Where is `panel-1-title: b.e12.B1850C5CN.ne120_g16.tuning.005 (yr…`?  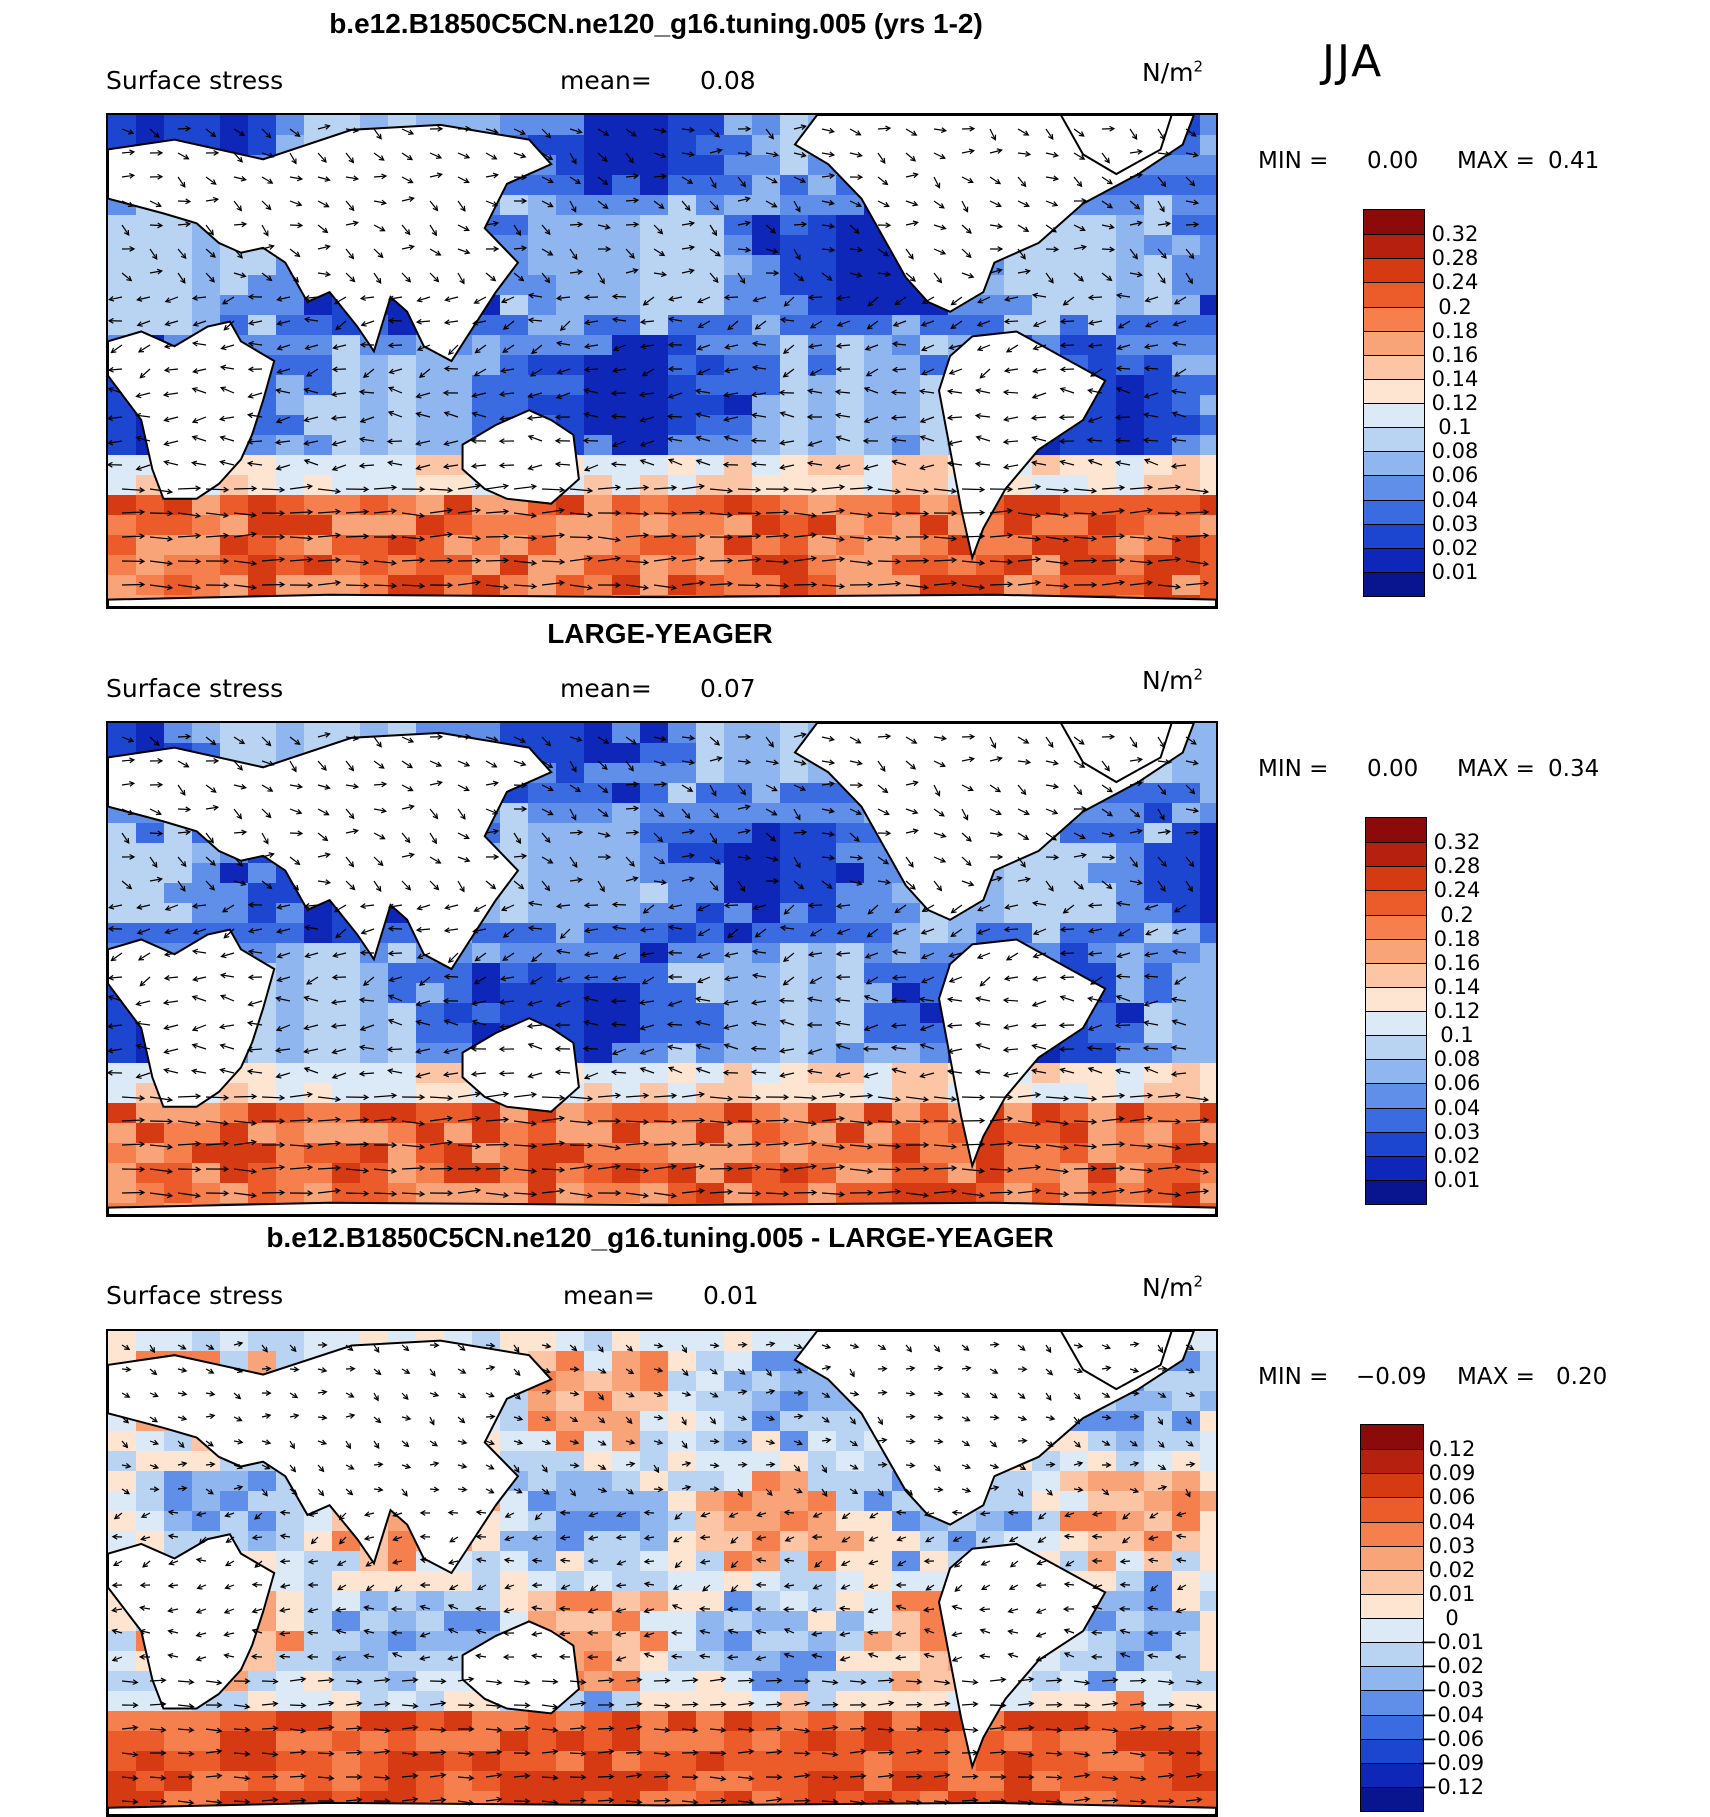
panel-1-title: b.e12.B1850C5CN.ne120_g16.tuning.005 (yr… is located at coordinates (656, 24).